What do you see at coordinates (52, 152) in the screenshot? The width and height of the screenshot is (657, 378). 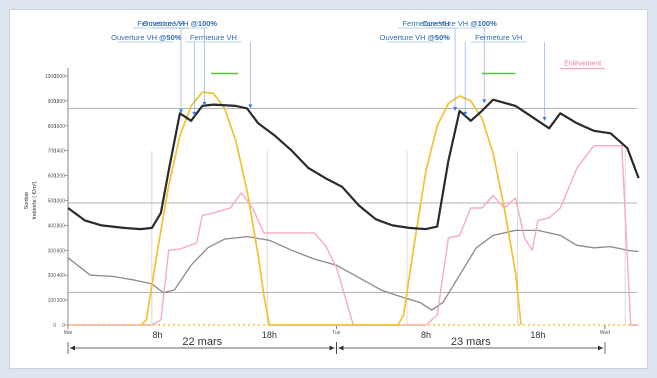 I see `y-tick-label-left: 700` at bounding box center [52, 152].